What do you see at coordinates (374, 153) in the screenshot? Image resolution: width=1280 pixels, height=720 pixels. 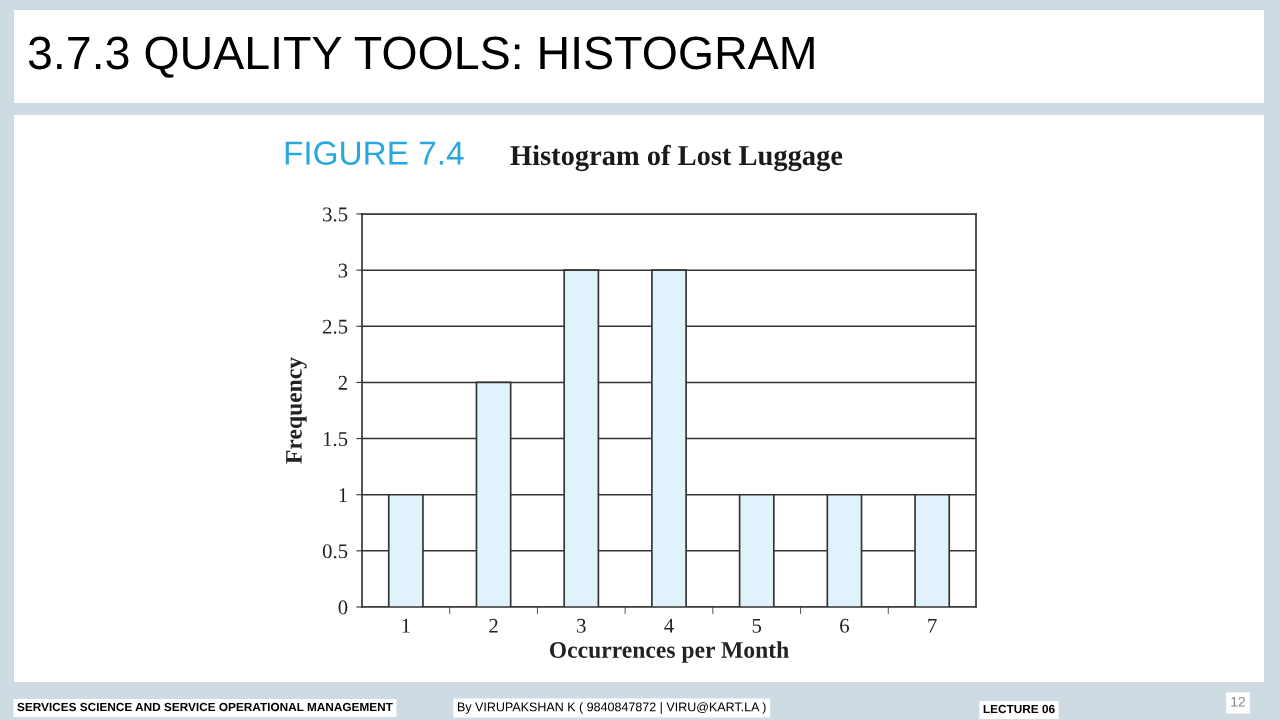 I see `caption: FIGURE 7.4` at bounding box center [374, 153].